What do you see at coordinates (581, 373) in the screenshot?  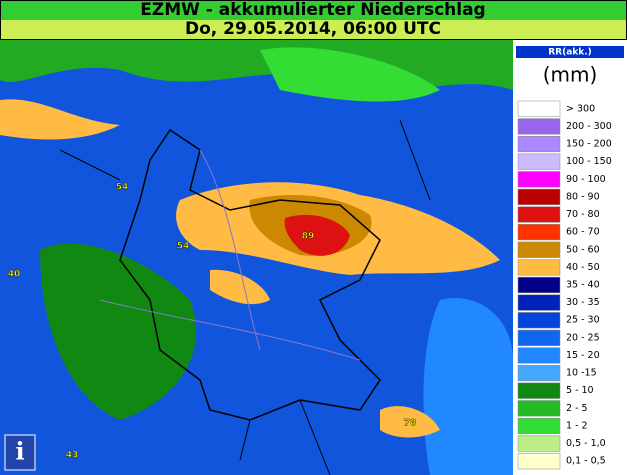 I see `legend-label: 10 -15` at bounding box center [581, 373].